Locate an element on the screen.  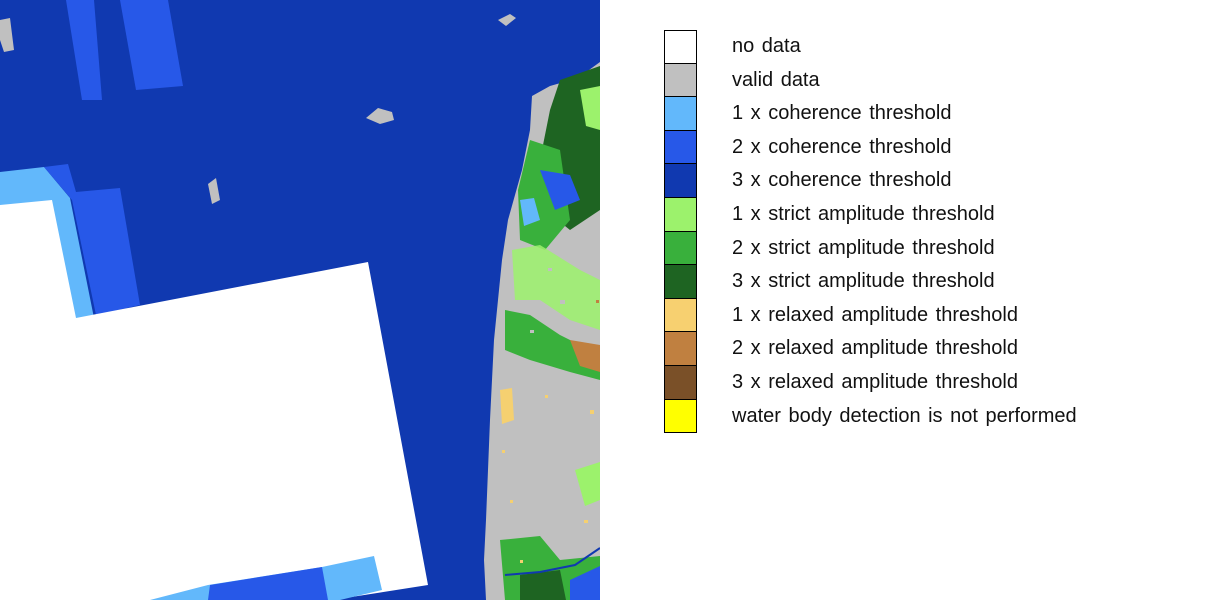
legend-label: 3 x strict amplitude threshold is located at coordinates (863, 281).